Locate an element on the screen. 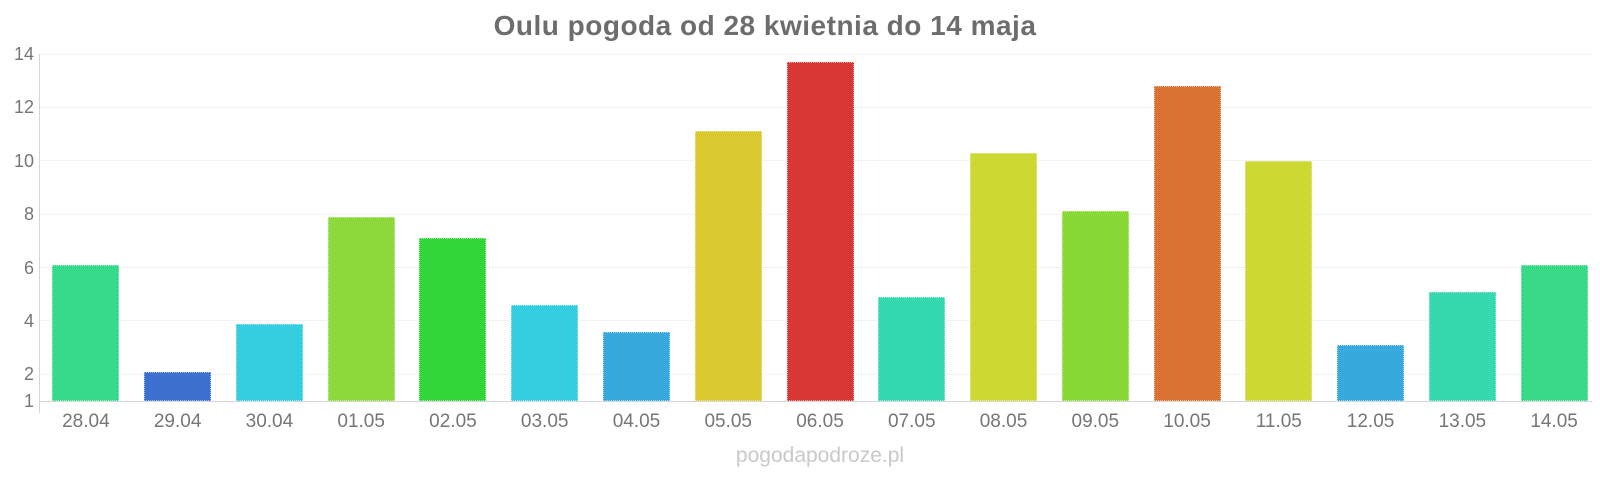  x-axis-label-29.04: 29.04 is located at coordinates (177, 421).